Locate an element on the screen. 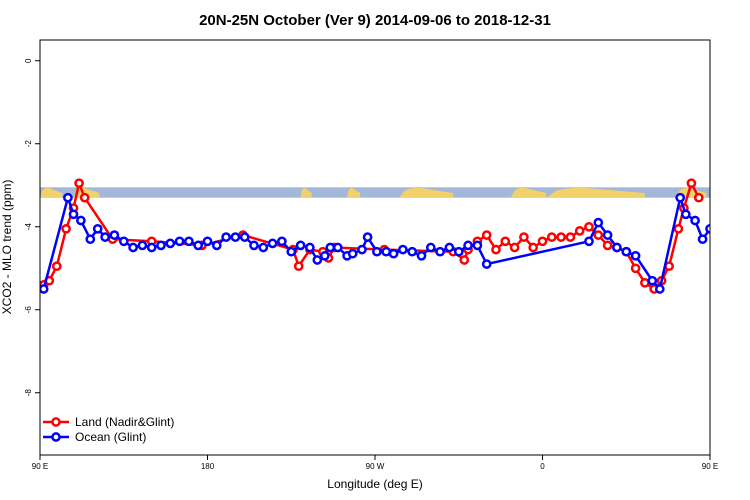 Image resolution: width=750 pixels, height=500 pixels. y-tick-label: -6 is located at coordinates (28, 310).